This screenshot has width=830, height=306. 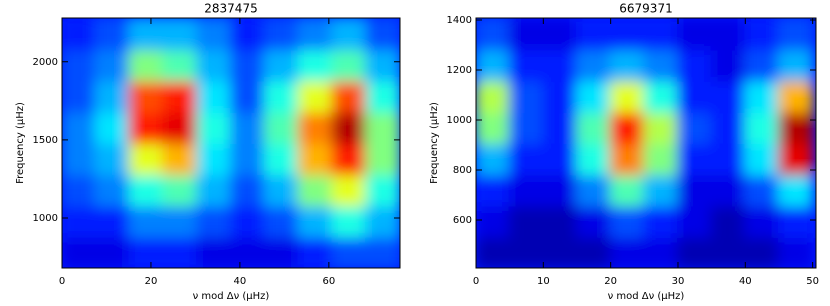 What do you see at coordinates (151, 281) in the screenshot?
I see `x-tick-label: 20` at bounding box center [151, 281].